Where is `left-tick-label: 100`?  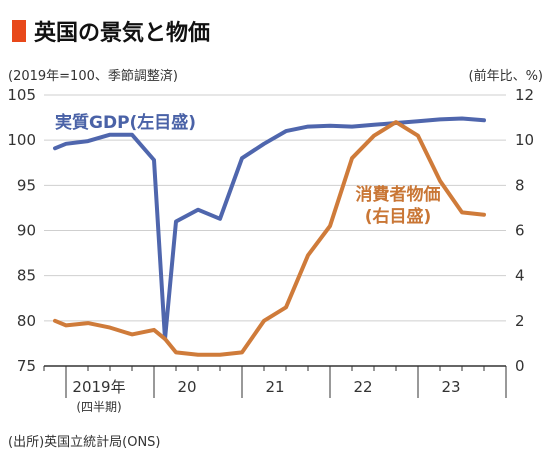
left-tick-label: 100 is located at coordinates (21, 140).